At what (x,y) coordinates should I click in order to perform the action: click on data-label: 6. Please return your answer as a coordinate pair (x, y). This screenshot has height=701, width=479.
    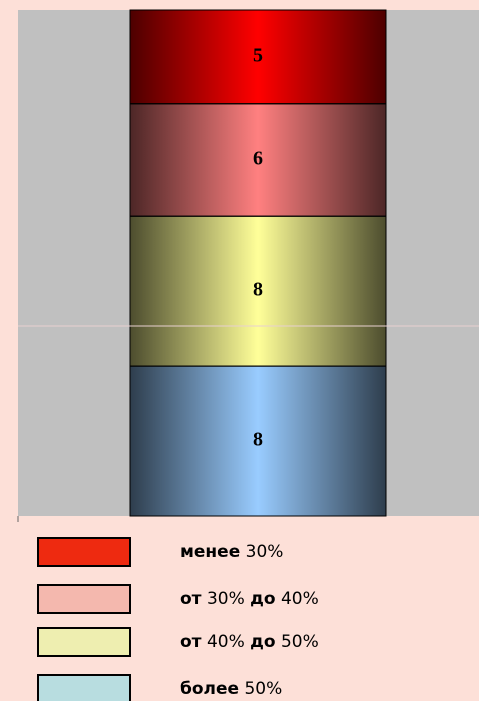
    Looking at the image, I should click on (258, 159).